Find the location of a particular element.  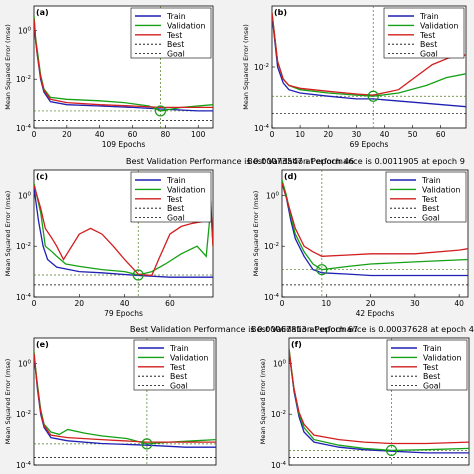

x-axis-label: 109 Epochs is located at coordinates (124, 144).